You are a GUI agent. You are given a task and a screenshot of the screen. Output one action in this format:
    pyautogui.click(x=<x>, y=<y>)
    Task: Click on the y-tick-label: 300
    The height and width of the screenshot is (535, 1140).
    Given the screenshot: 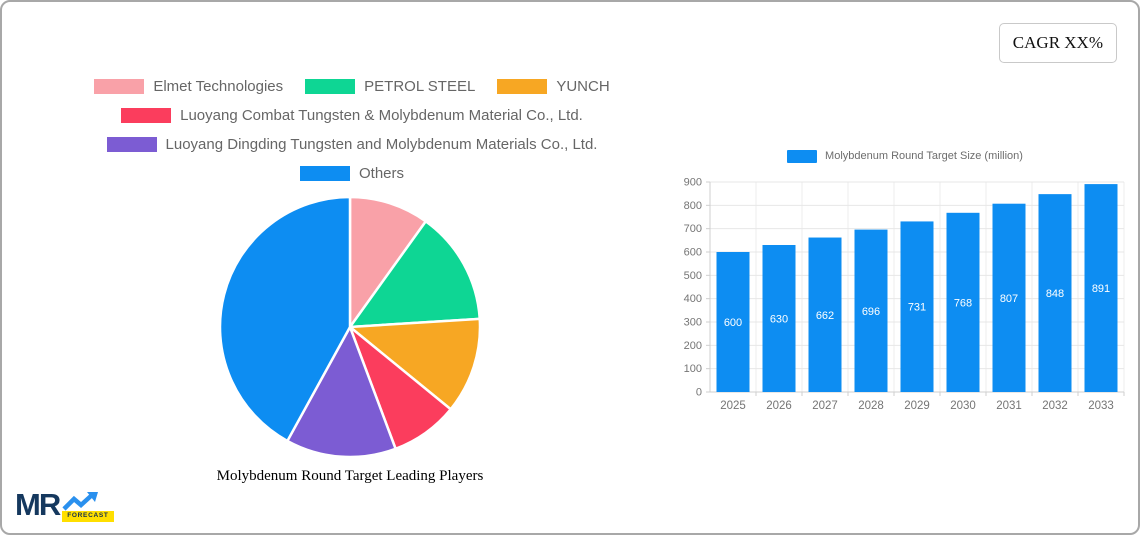 What is the action you would take?
    pyautogui.click(x=693, y=323)
    